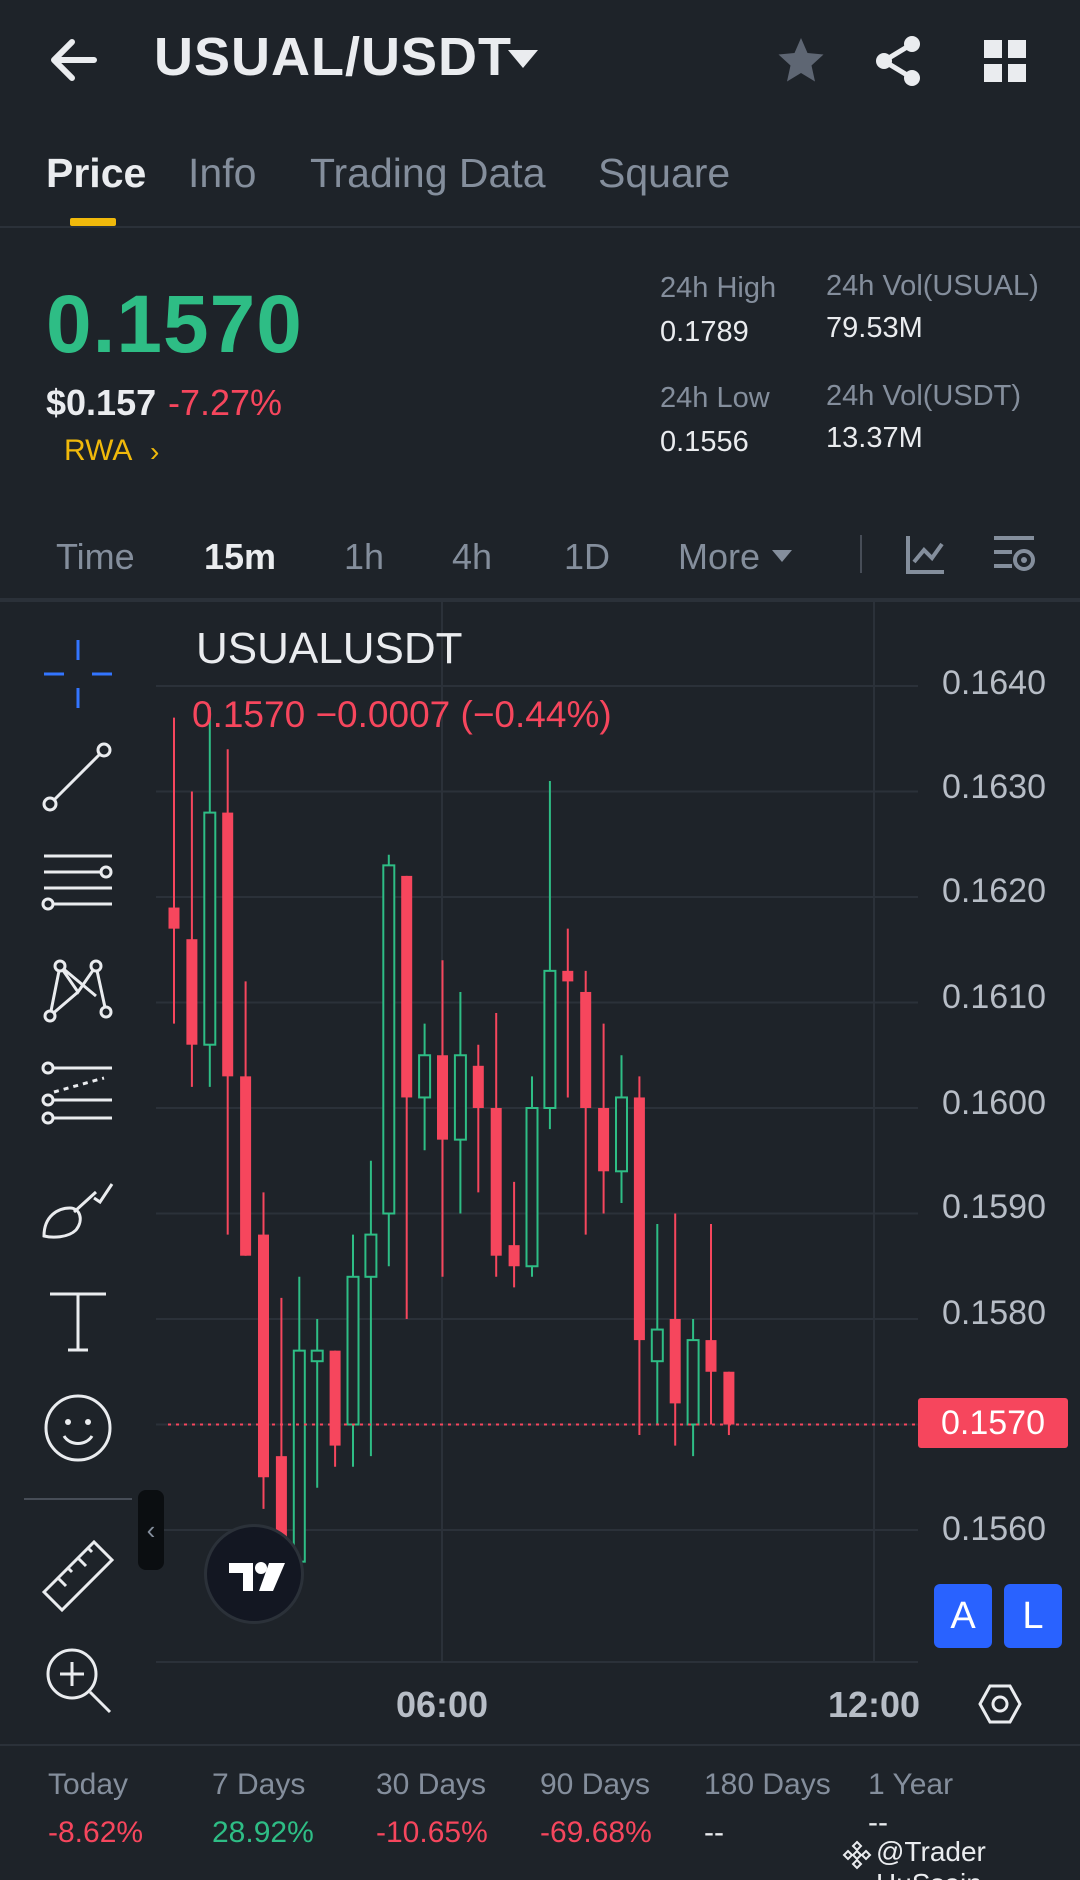 Image resolution: width=1080 pixels, height=1880 pixels. What do you see at coordinates (96, 173) in the screenshot?
I see `tab-price: Price` at bounding box center [96, 173].